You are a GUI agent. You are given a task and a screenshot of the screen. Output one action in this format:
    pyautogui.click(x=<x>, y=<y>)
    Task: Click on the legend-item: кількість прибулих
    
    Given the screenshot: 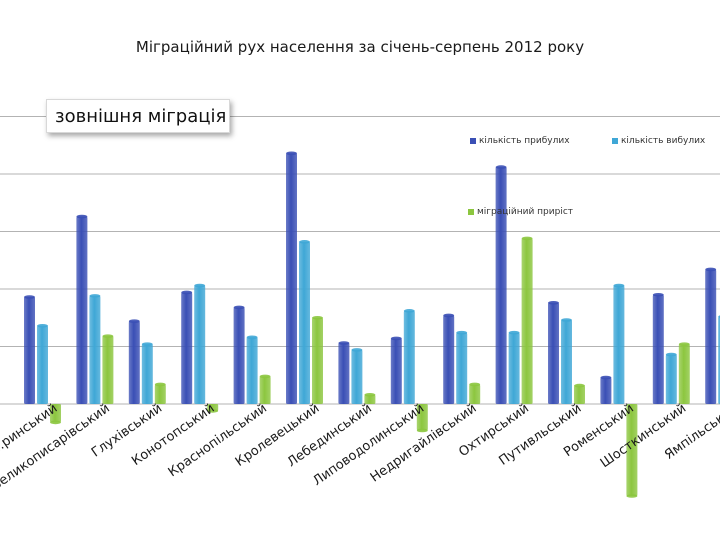 What is the action you would take?
    pyautogui.click(x=520, y=141)
    